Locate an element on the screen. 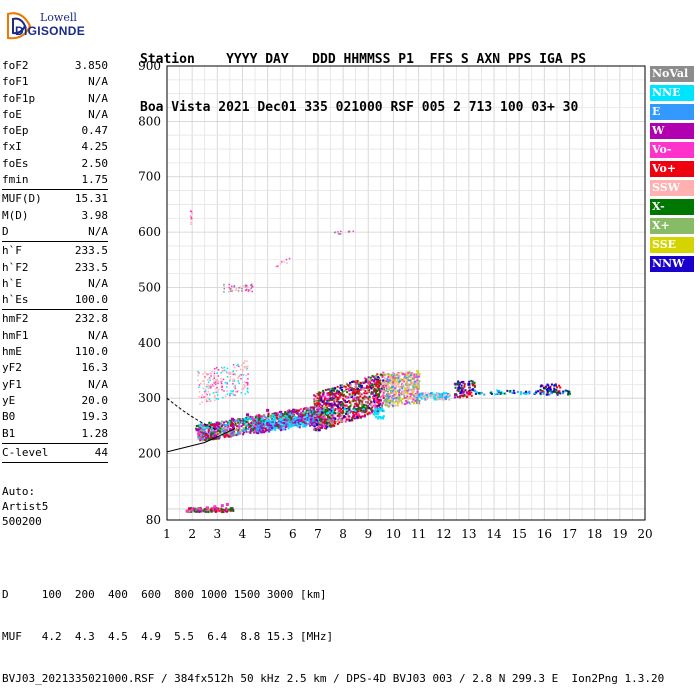 Image resolution: width=700 pixels, height=700 pixels. param-separator is located at coordinates (55, 190).